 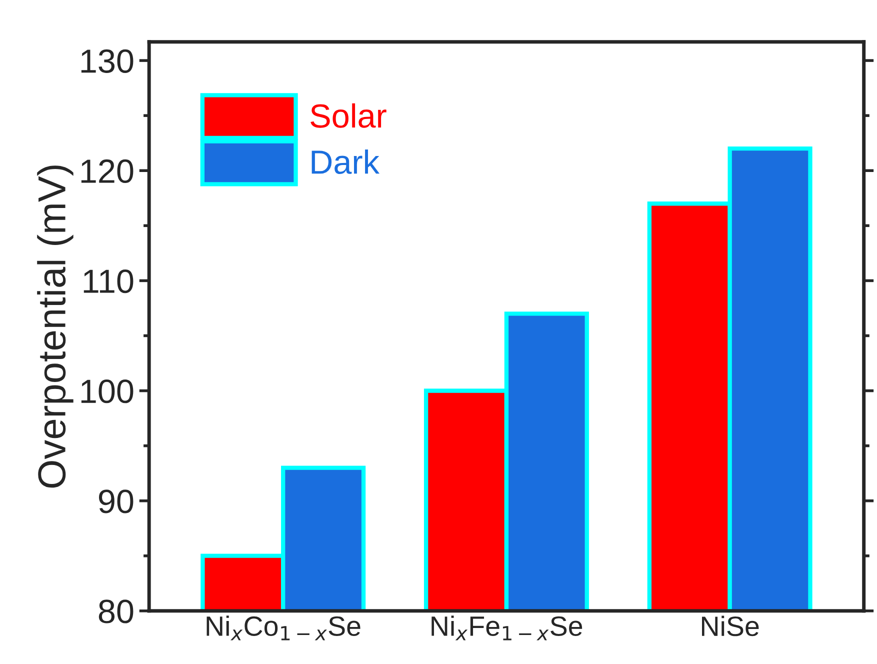 I want to click on y-tick-label: 110, so click(x=109, y=281).